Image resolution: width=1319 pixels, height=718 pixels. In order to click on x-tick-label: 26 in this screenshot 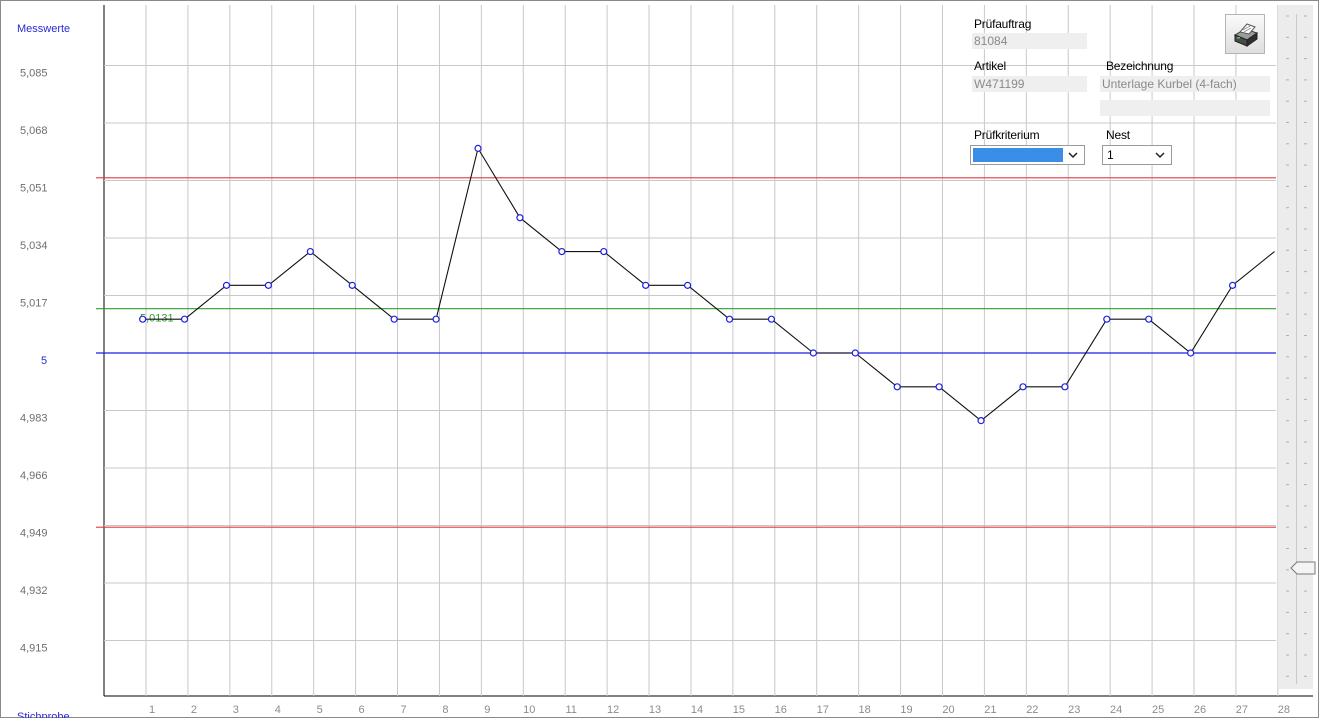, I will do `click(1200, 710)`.